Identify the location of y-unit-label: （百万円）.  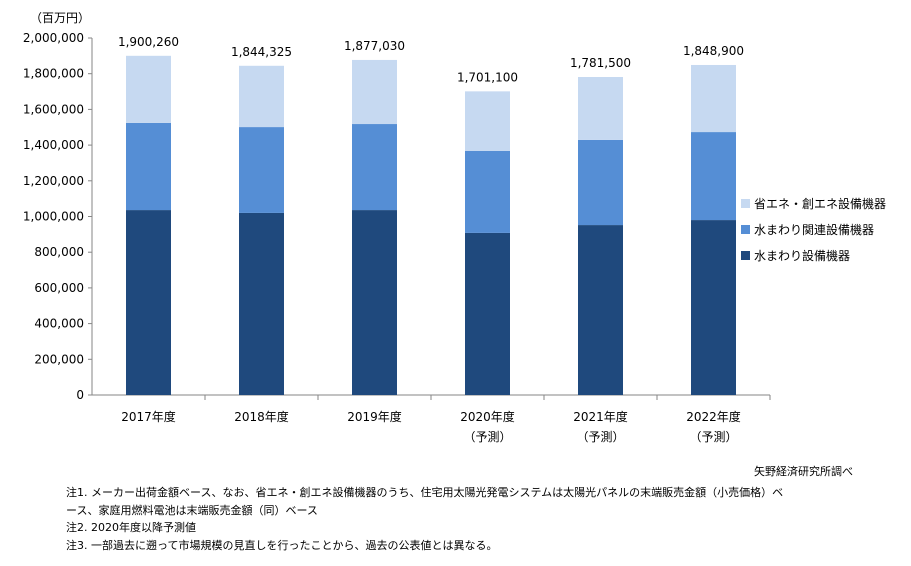
(60, 18).